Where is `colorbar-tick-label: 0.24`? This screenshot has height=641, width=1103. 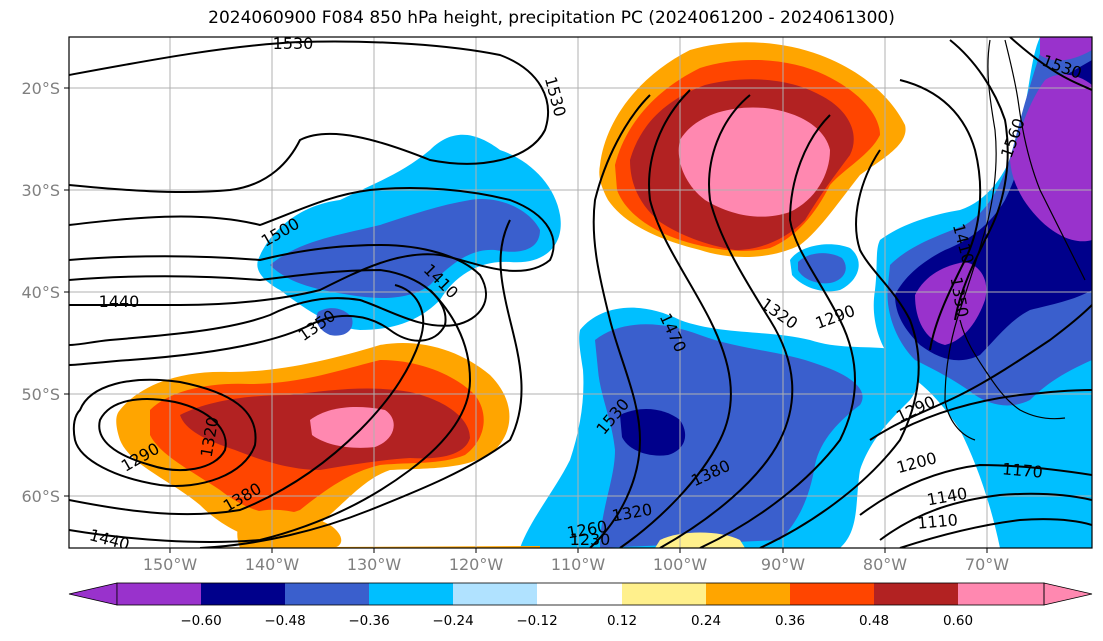
colorbar-tick-label: 0.24 is located at coordinates (706, 621).